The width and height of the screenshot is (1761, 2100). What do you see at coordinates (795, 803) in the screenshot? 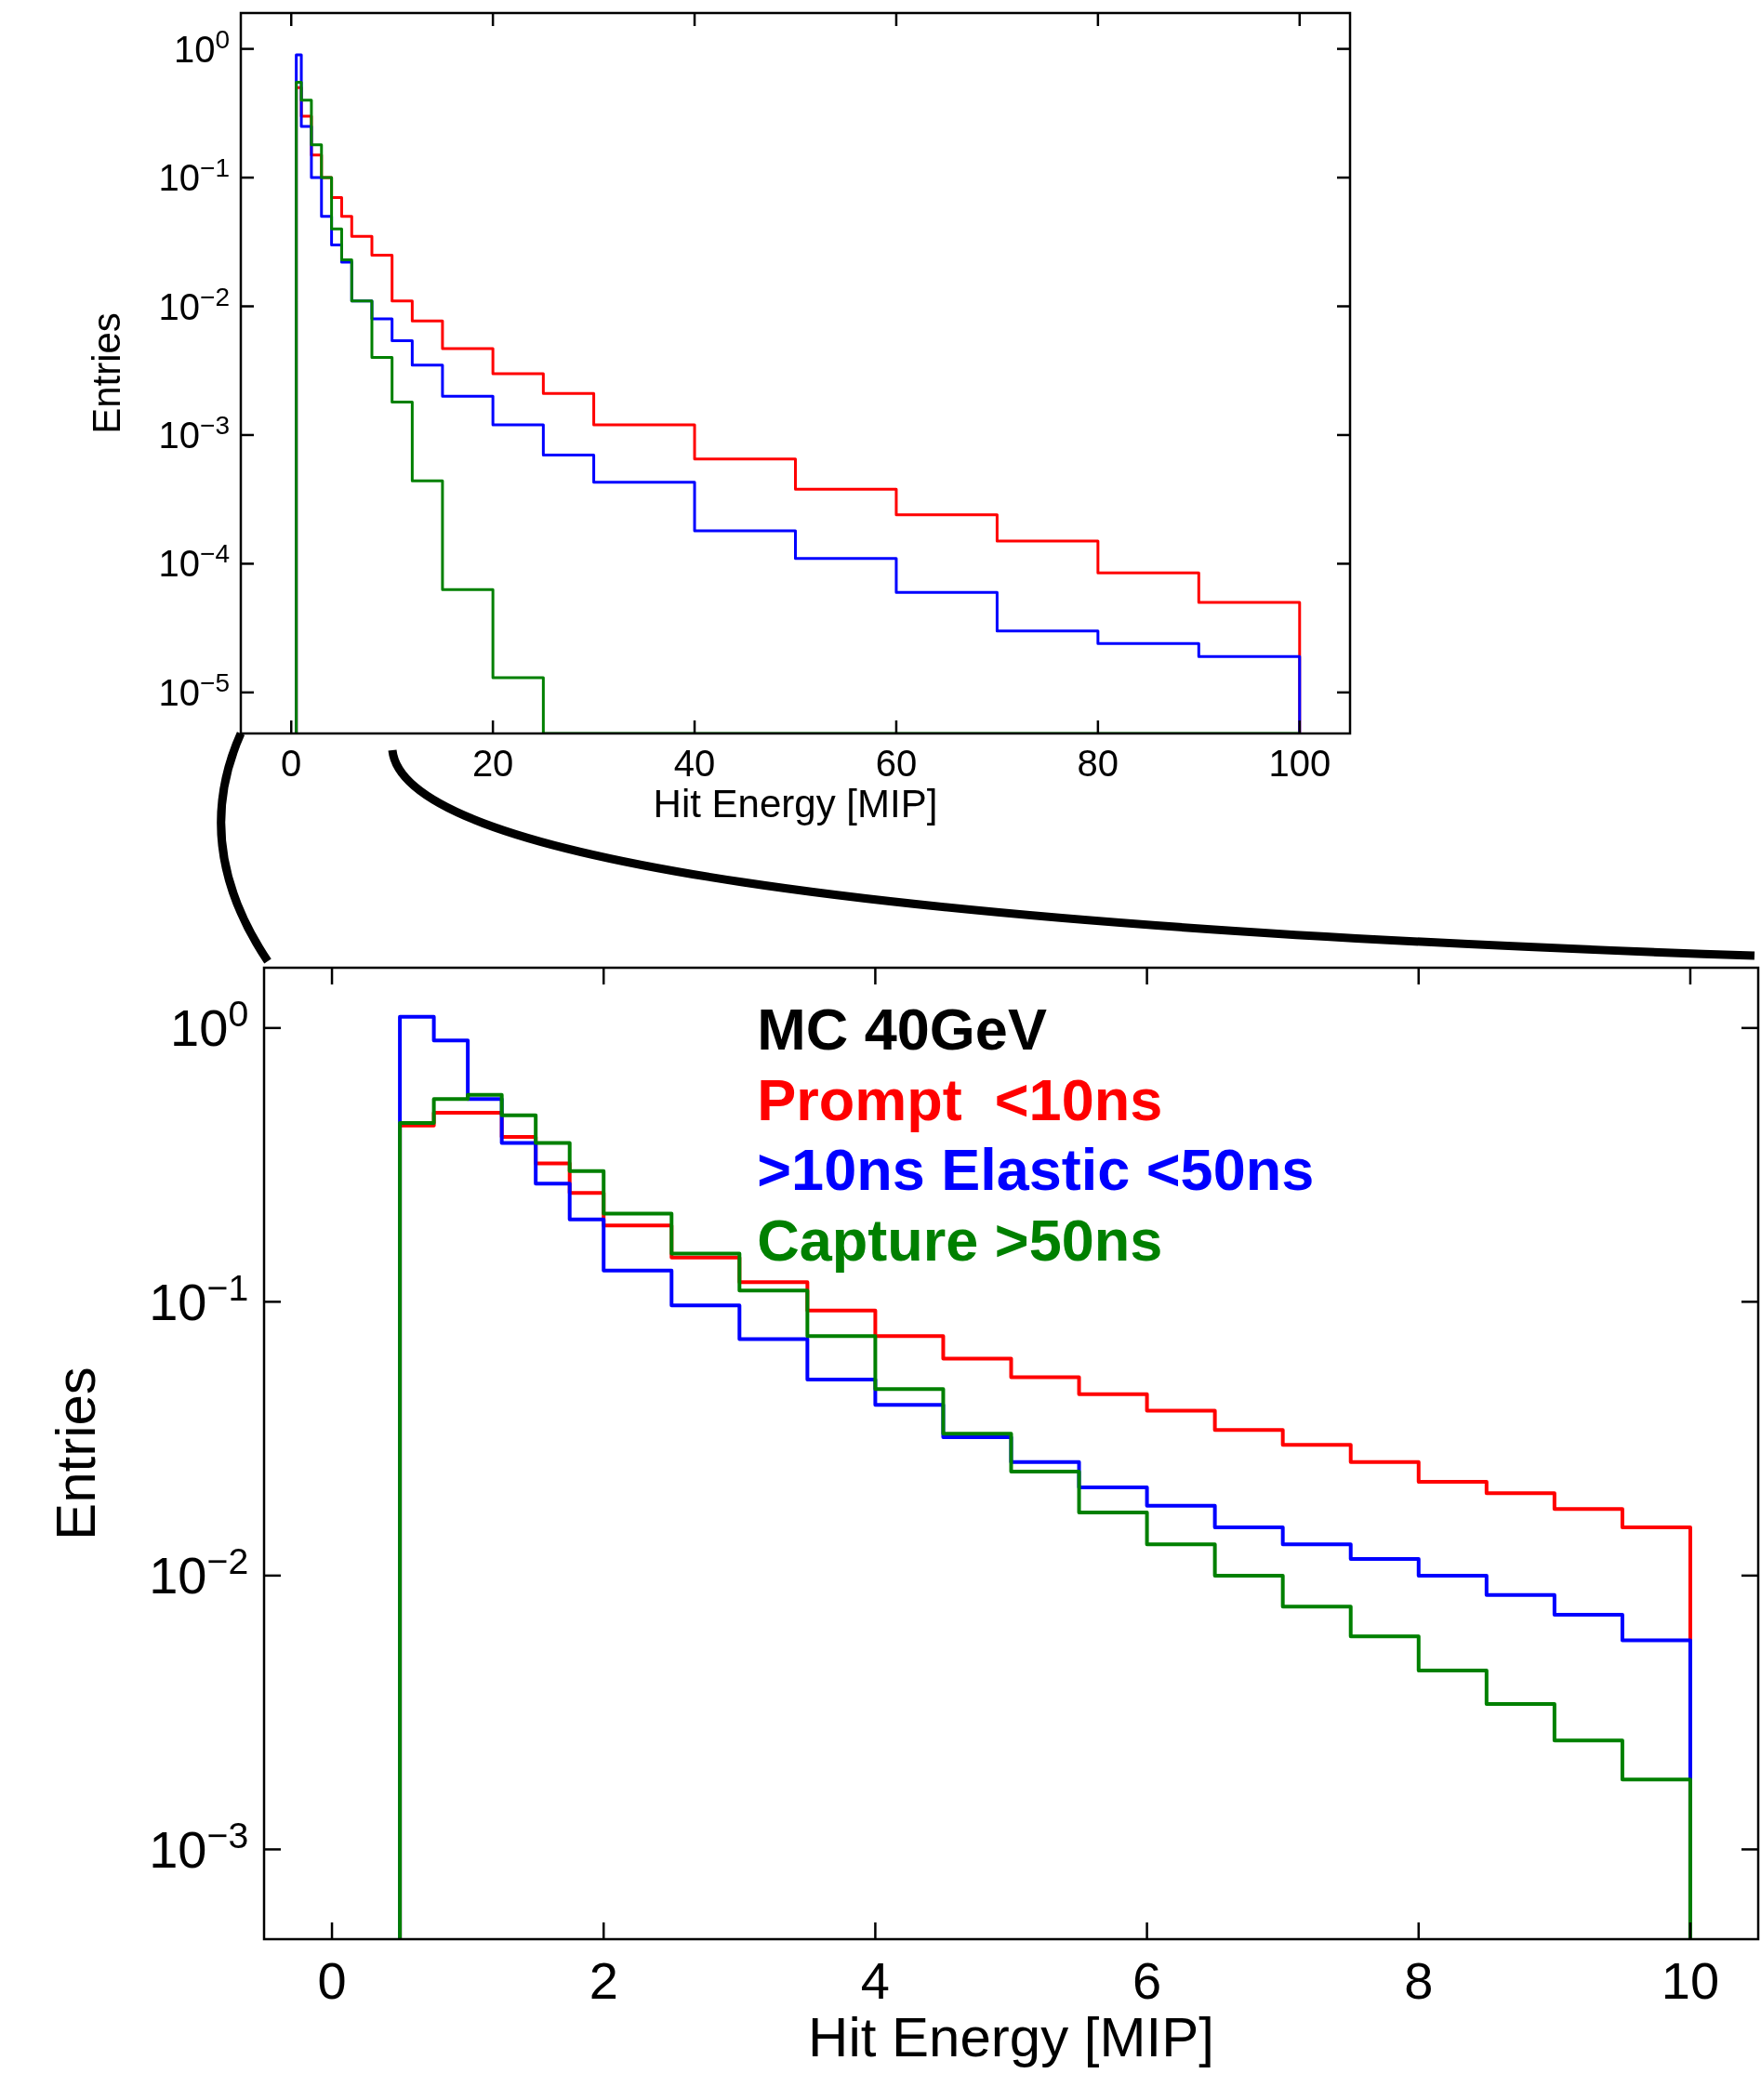
I see `x-axis-title: Hit Energy [MIP]` at bounding box center [795, 803].